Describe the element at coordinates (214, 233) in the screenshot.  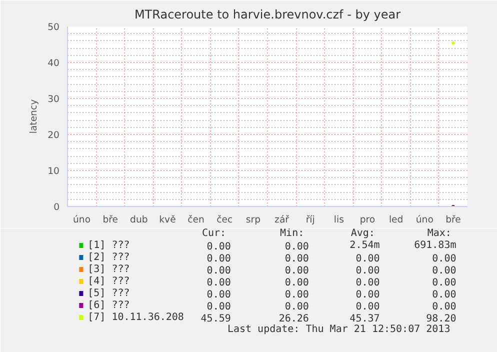
I see `text: Cur:` at that location.